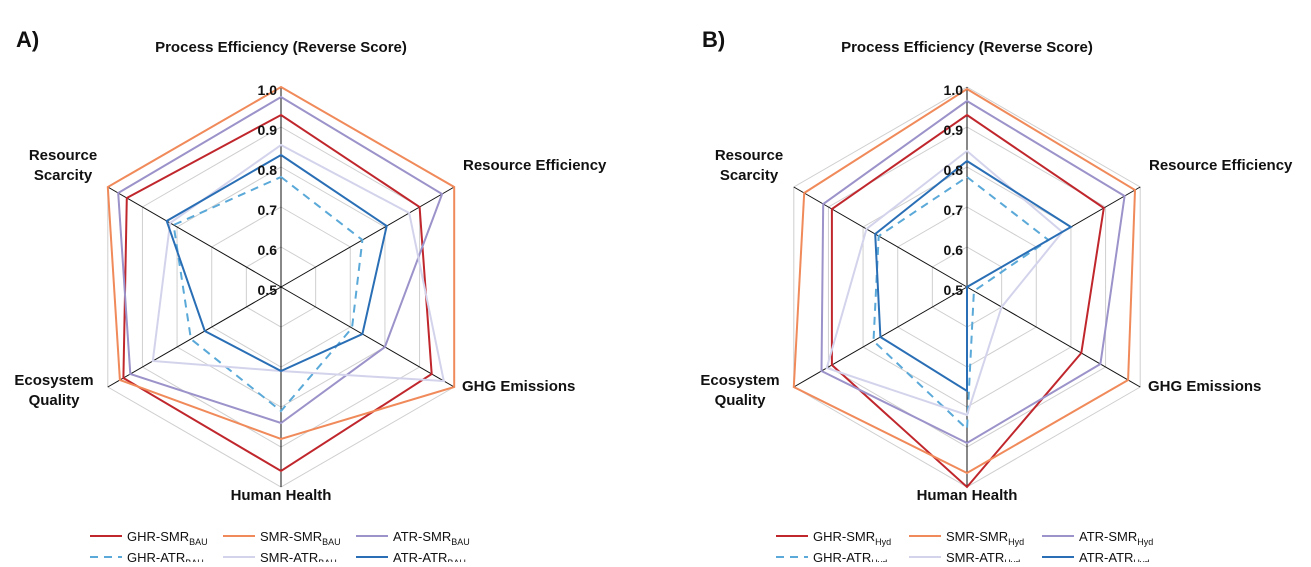  What do you see at coordinates (713, 39) in the screenshot?
I see `panel-label: B)` at bounding box center [713, 39].